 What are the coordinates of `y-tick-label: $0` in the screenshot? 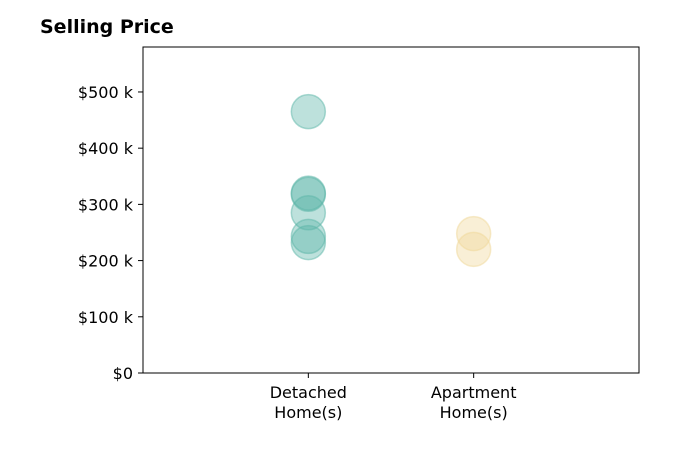 It's located at (123, 373).